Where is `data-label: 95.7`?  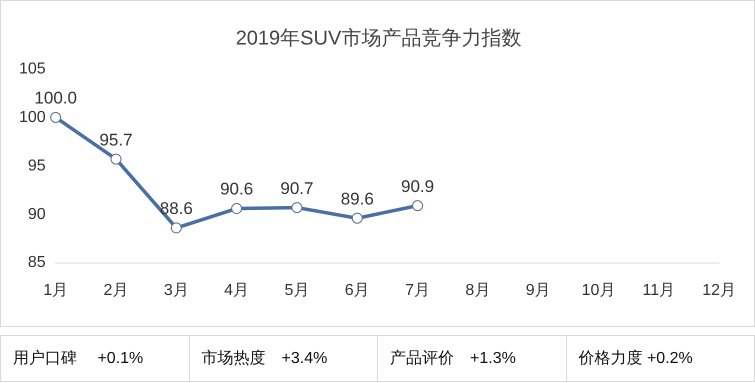
data-label: 95.7 is located at coordinates (116, 140).